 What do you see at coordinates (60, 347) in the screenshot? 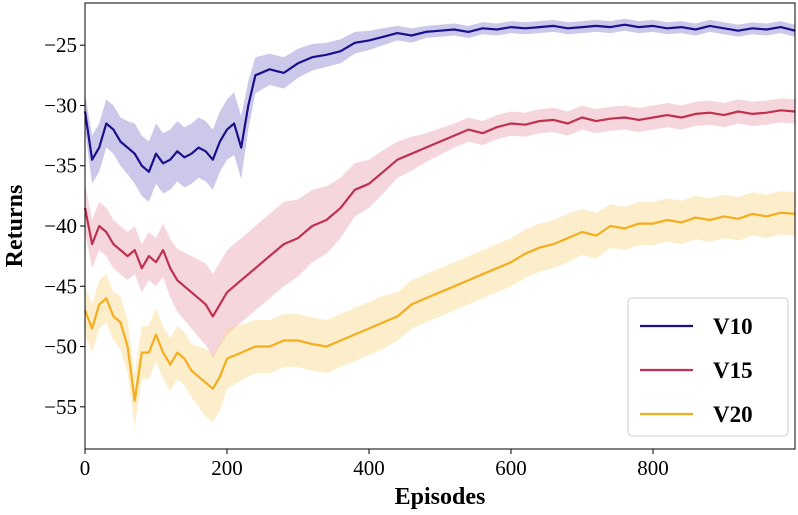
I see `y-tick-label: −50` at bounding box center [60, 347].